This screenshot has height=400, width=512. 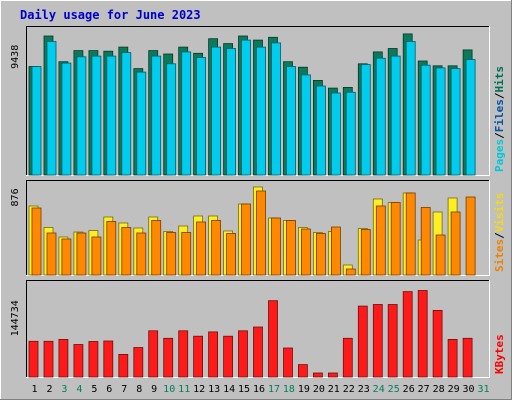 I want to click on day-label-10: 10, so click(x=169, y=389).